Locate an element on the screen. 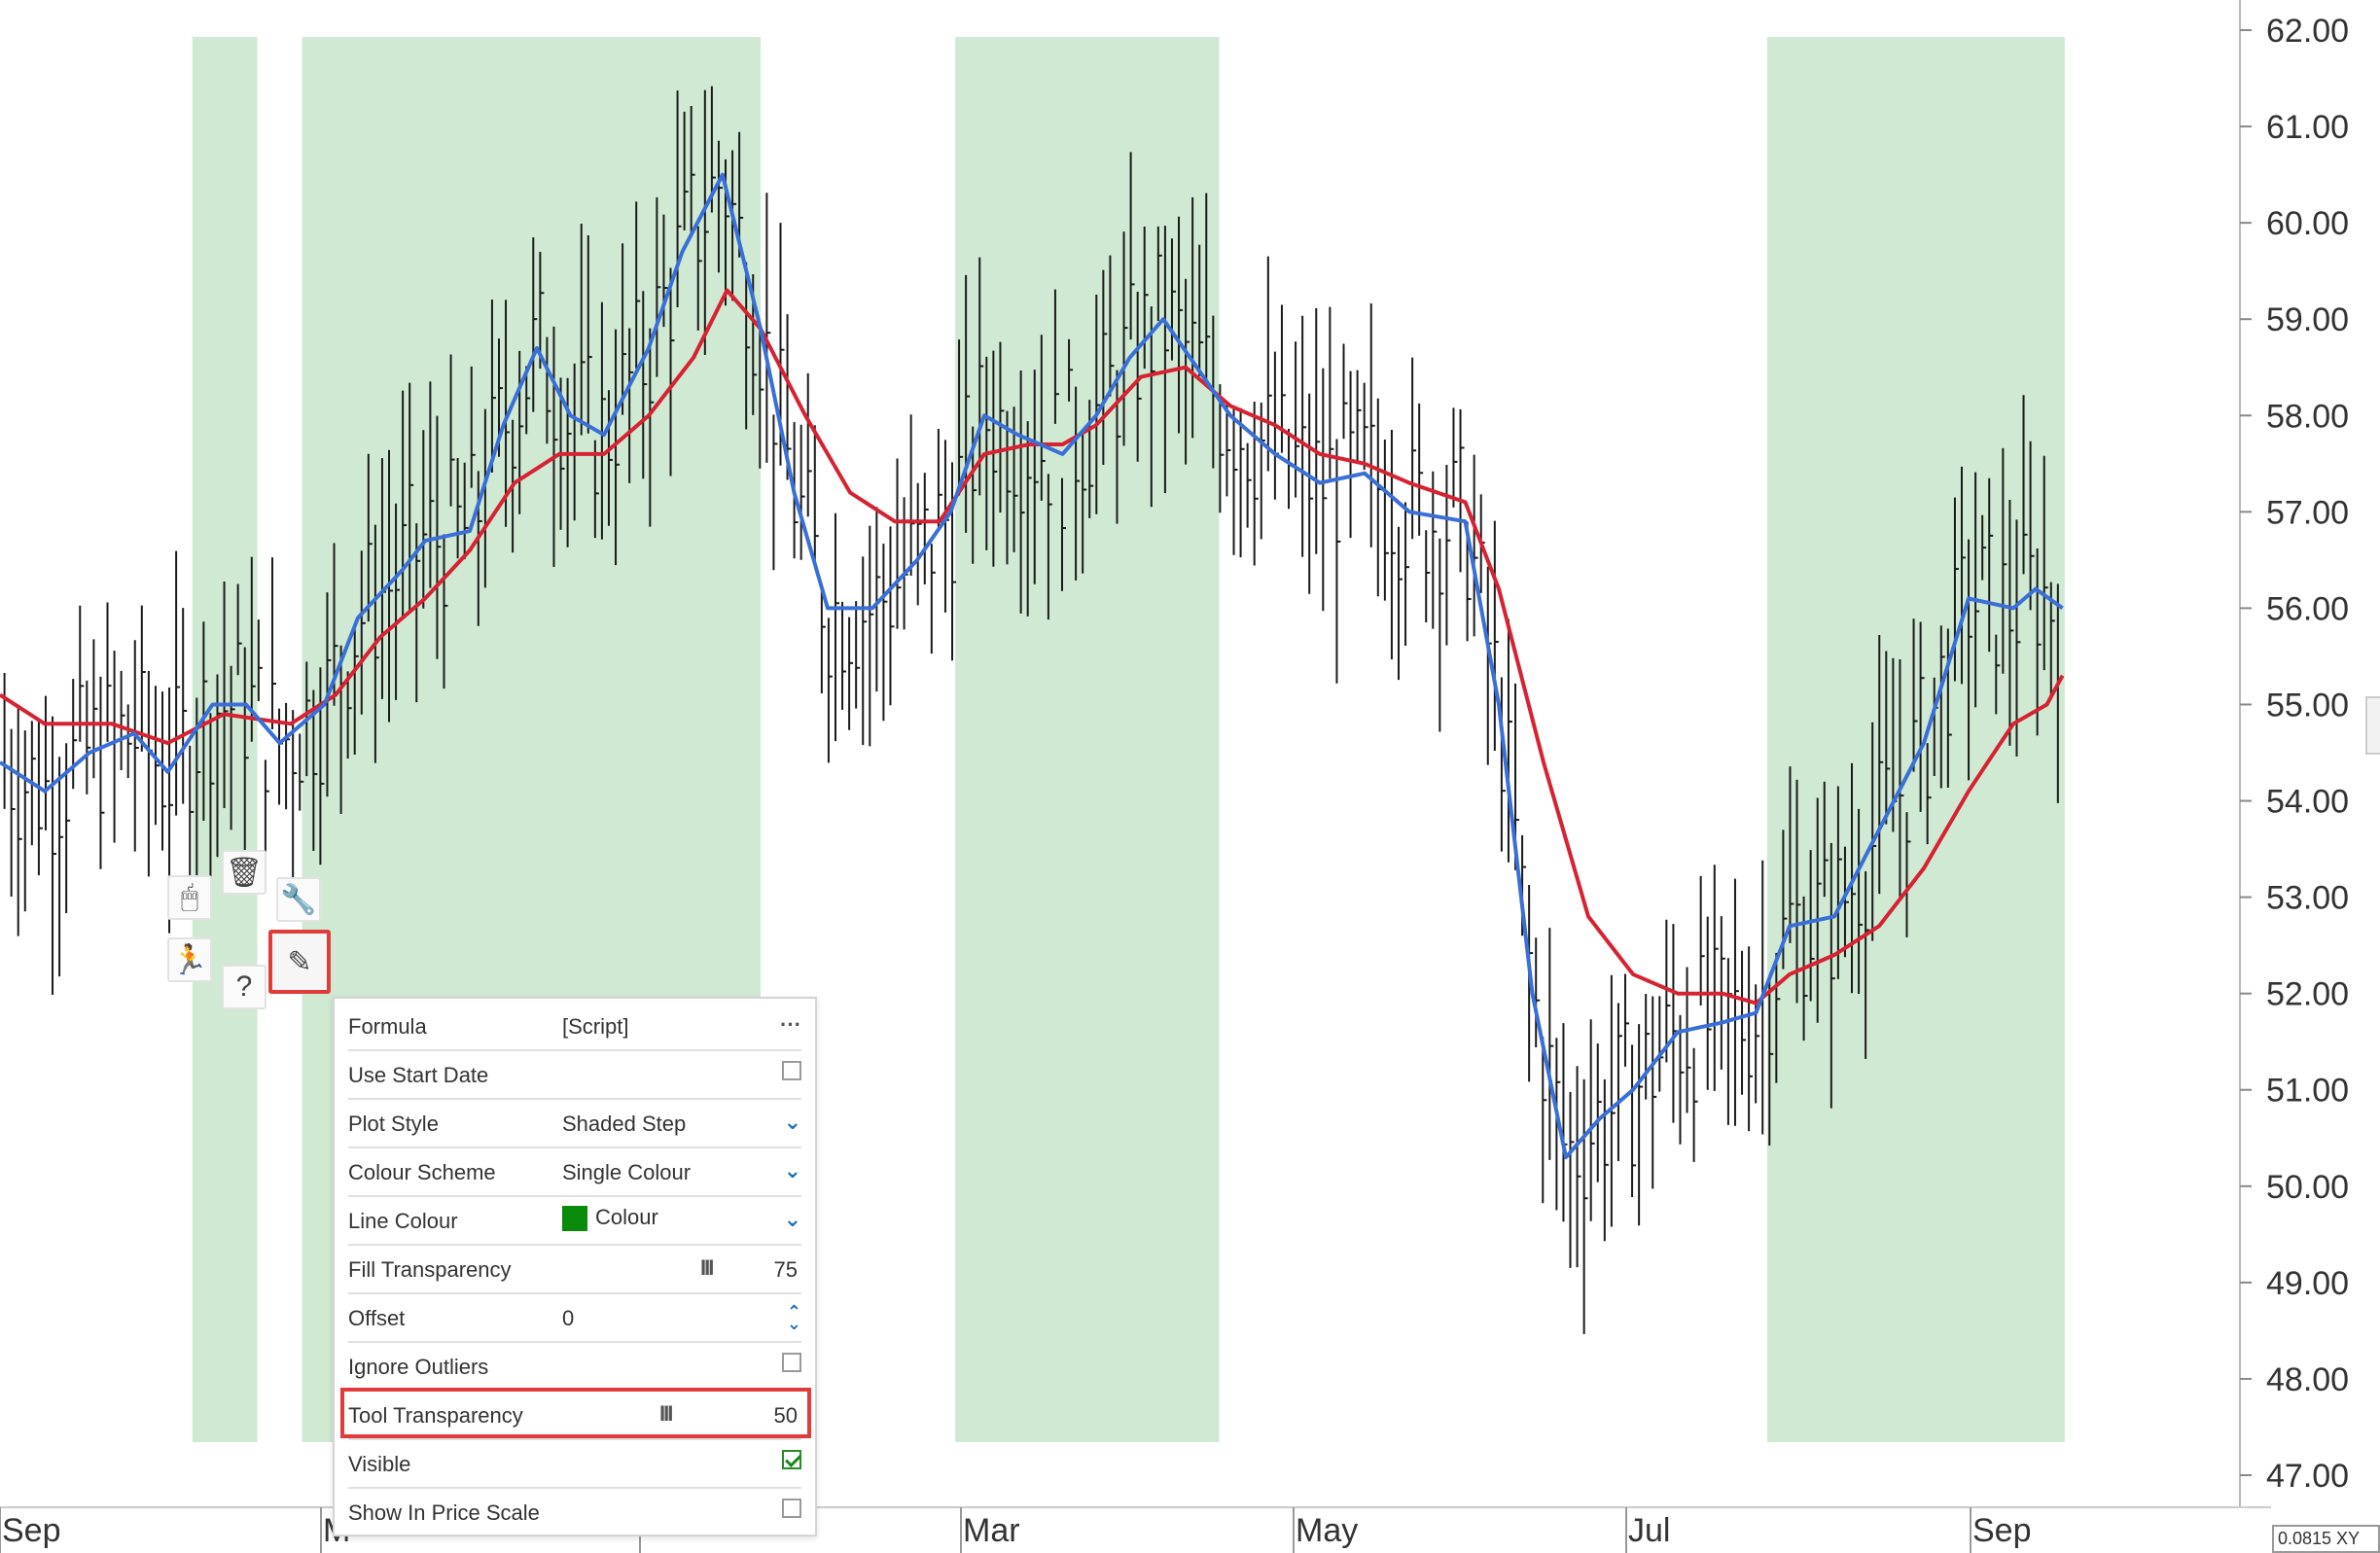  visible-row: Visible is located at coordinates (574, 1465).